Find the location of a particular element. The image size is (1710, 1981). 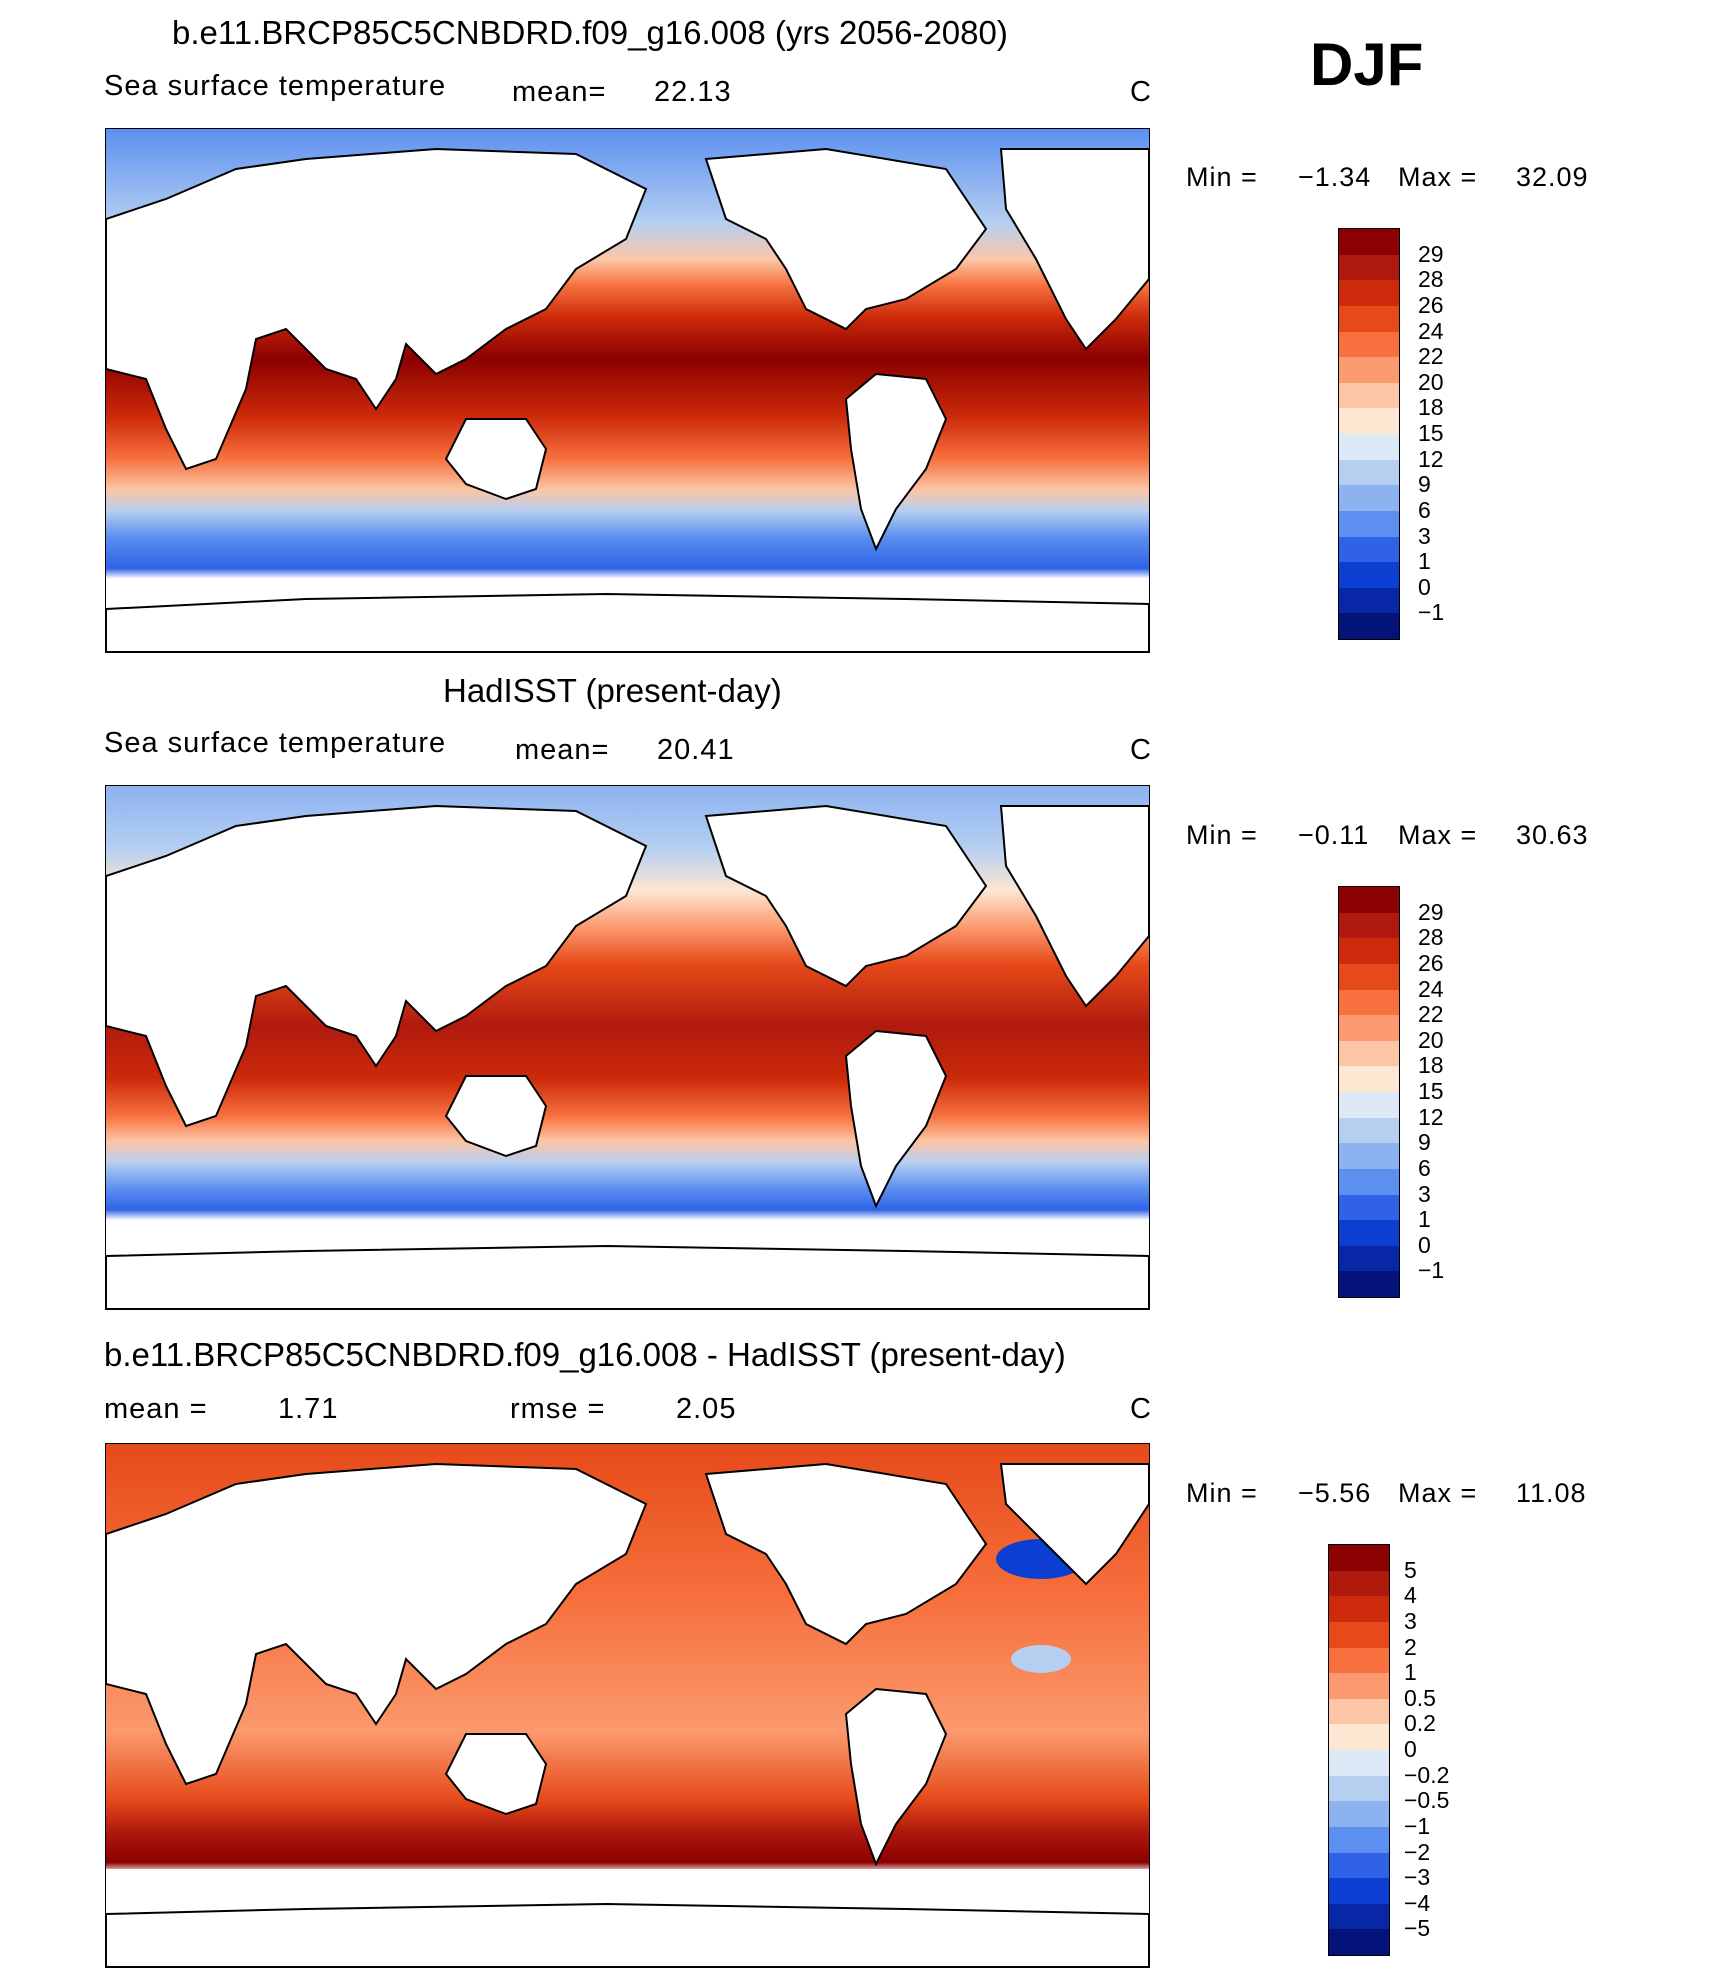

colorbar-tick-label: −1 is located at coordinates (1417, 1825).